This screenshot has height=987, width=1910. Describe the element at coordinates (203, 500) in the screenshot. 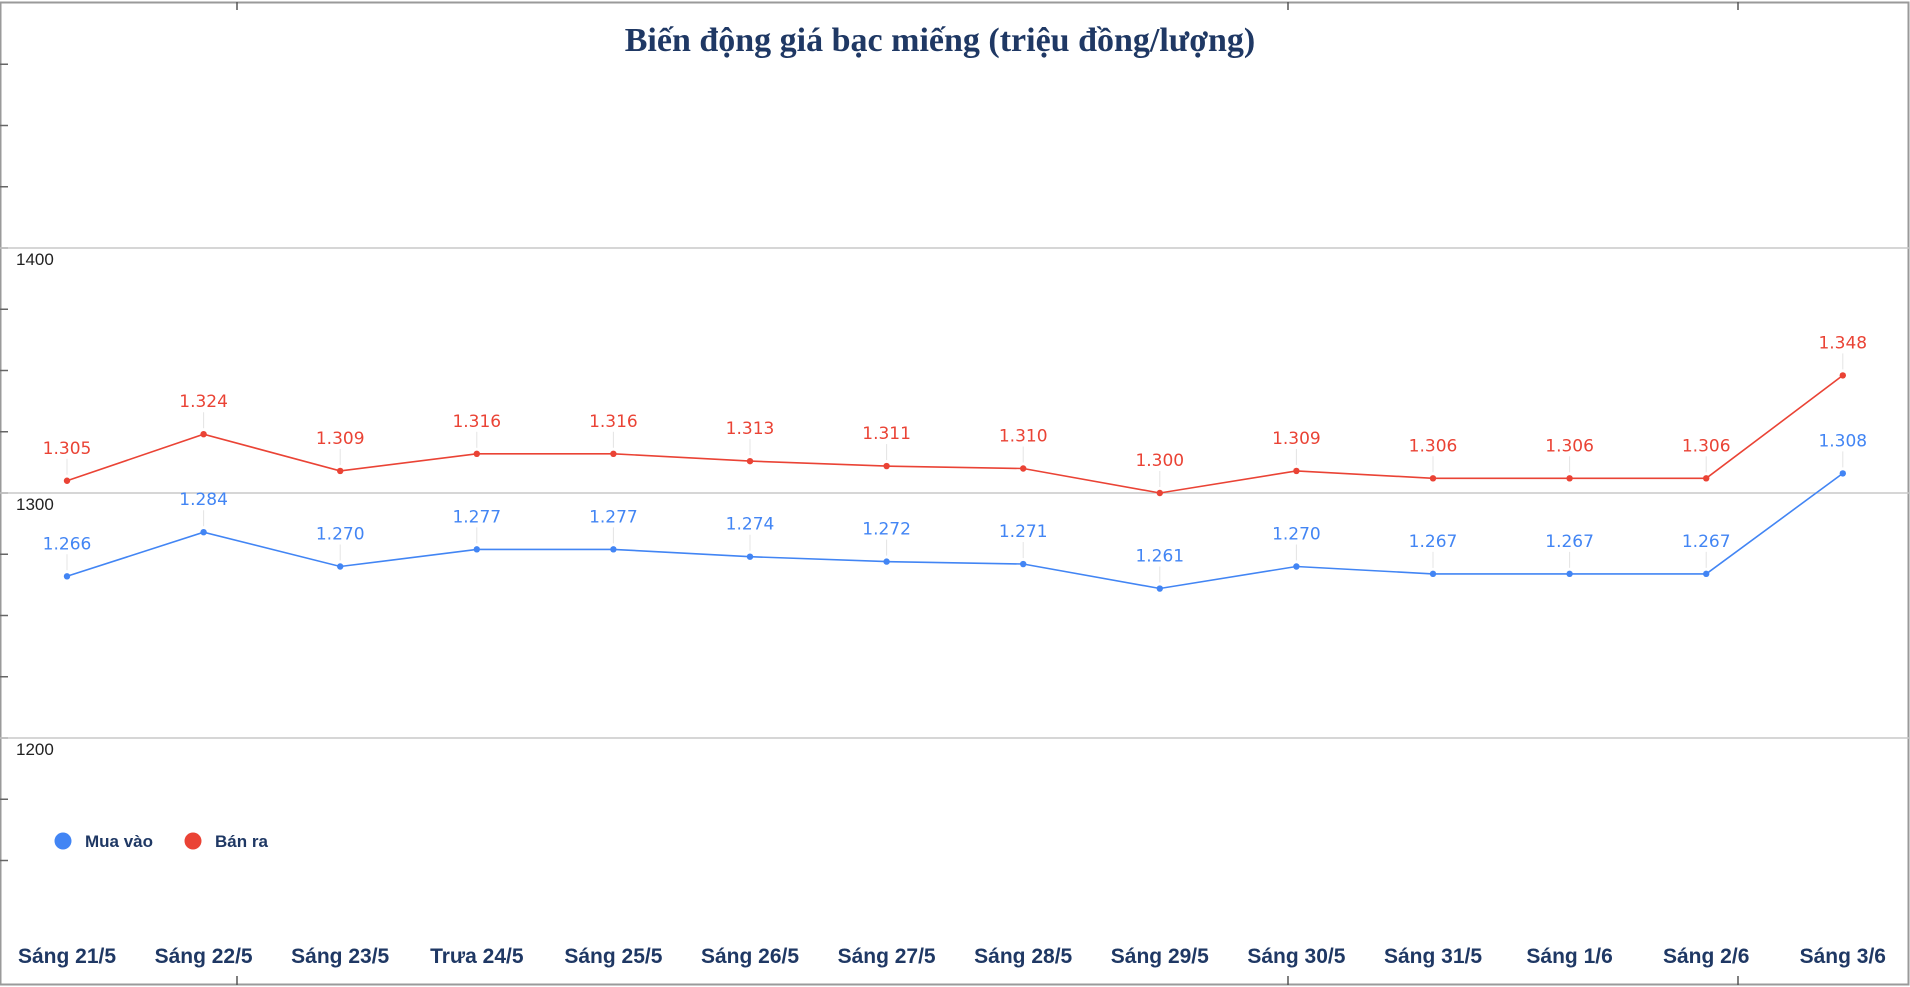

I see `data-label: 1.284` at that location.